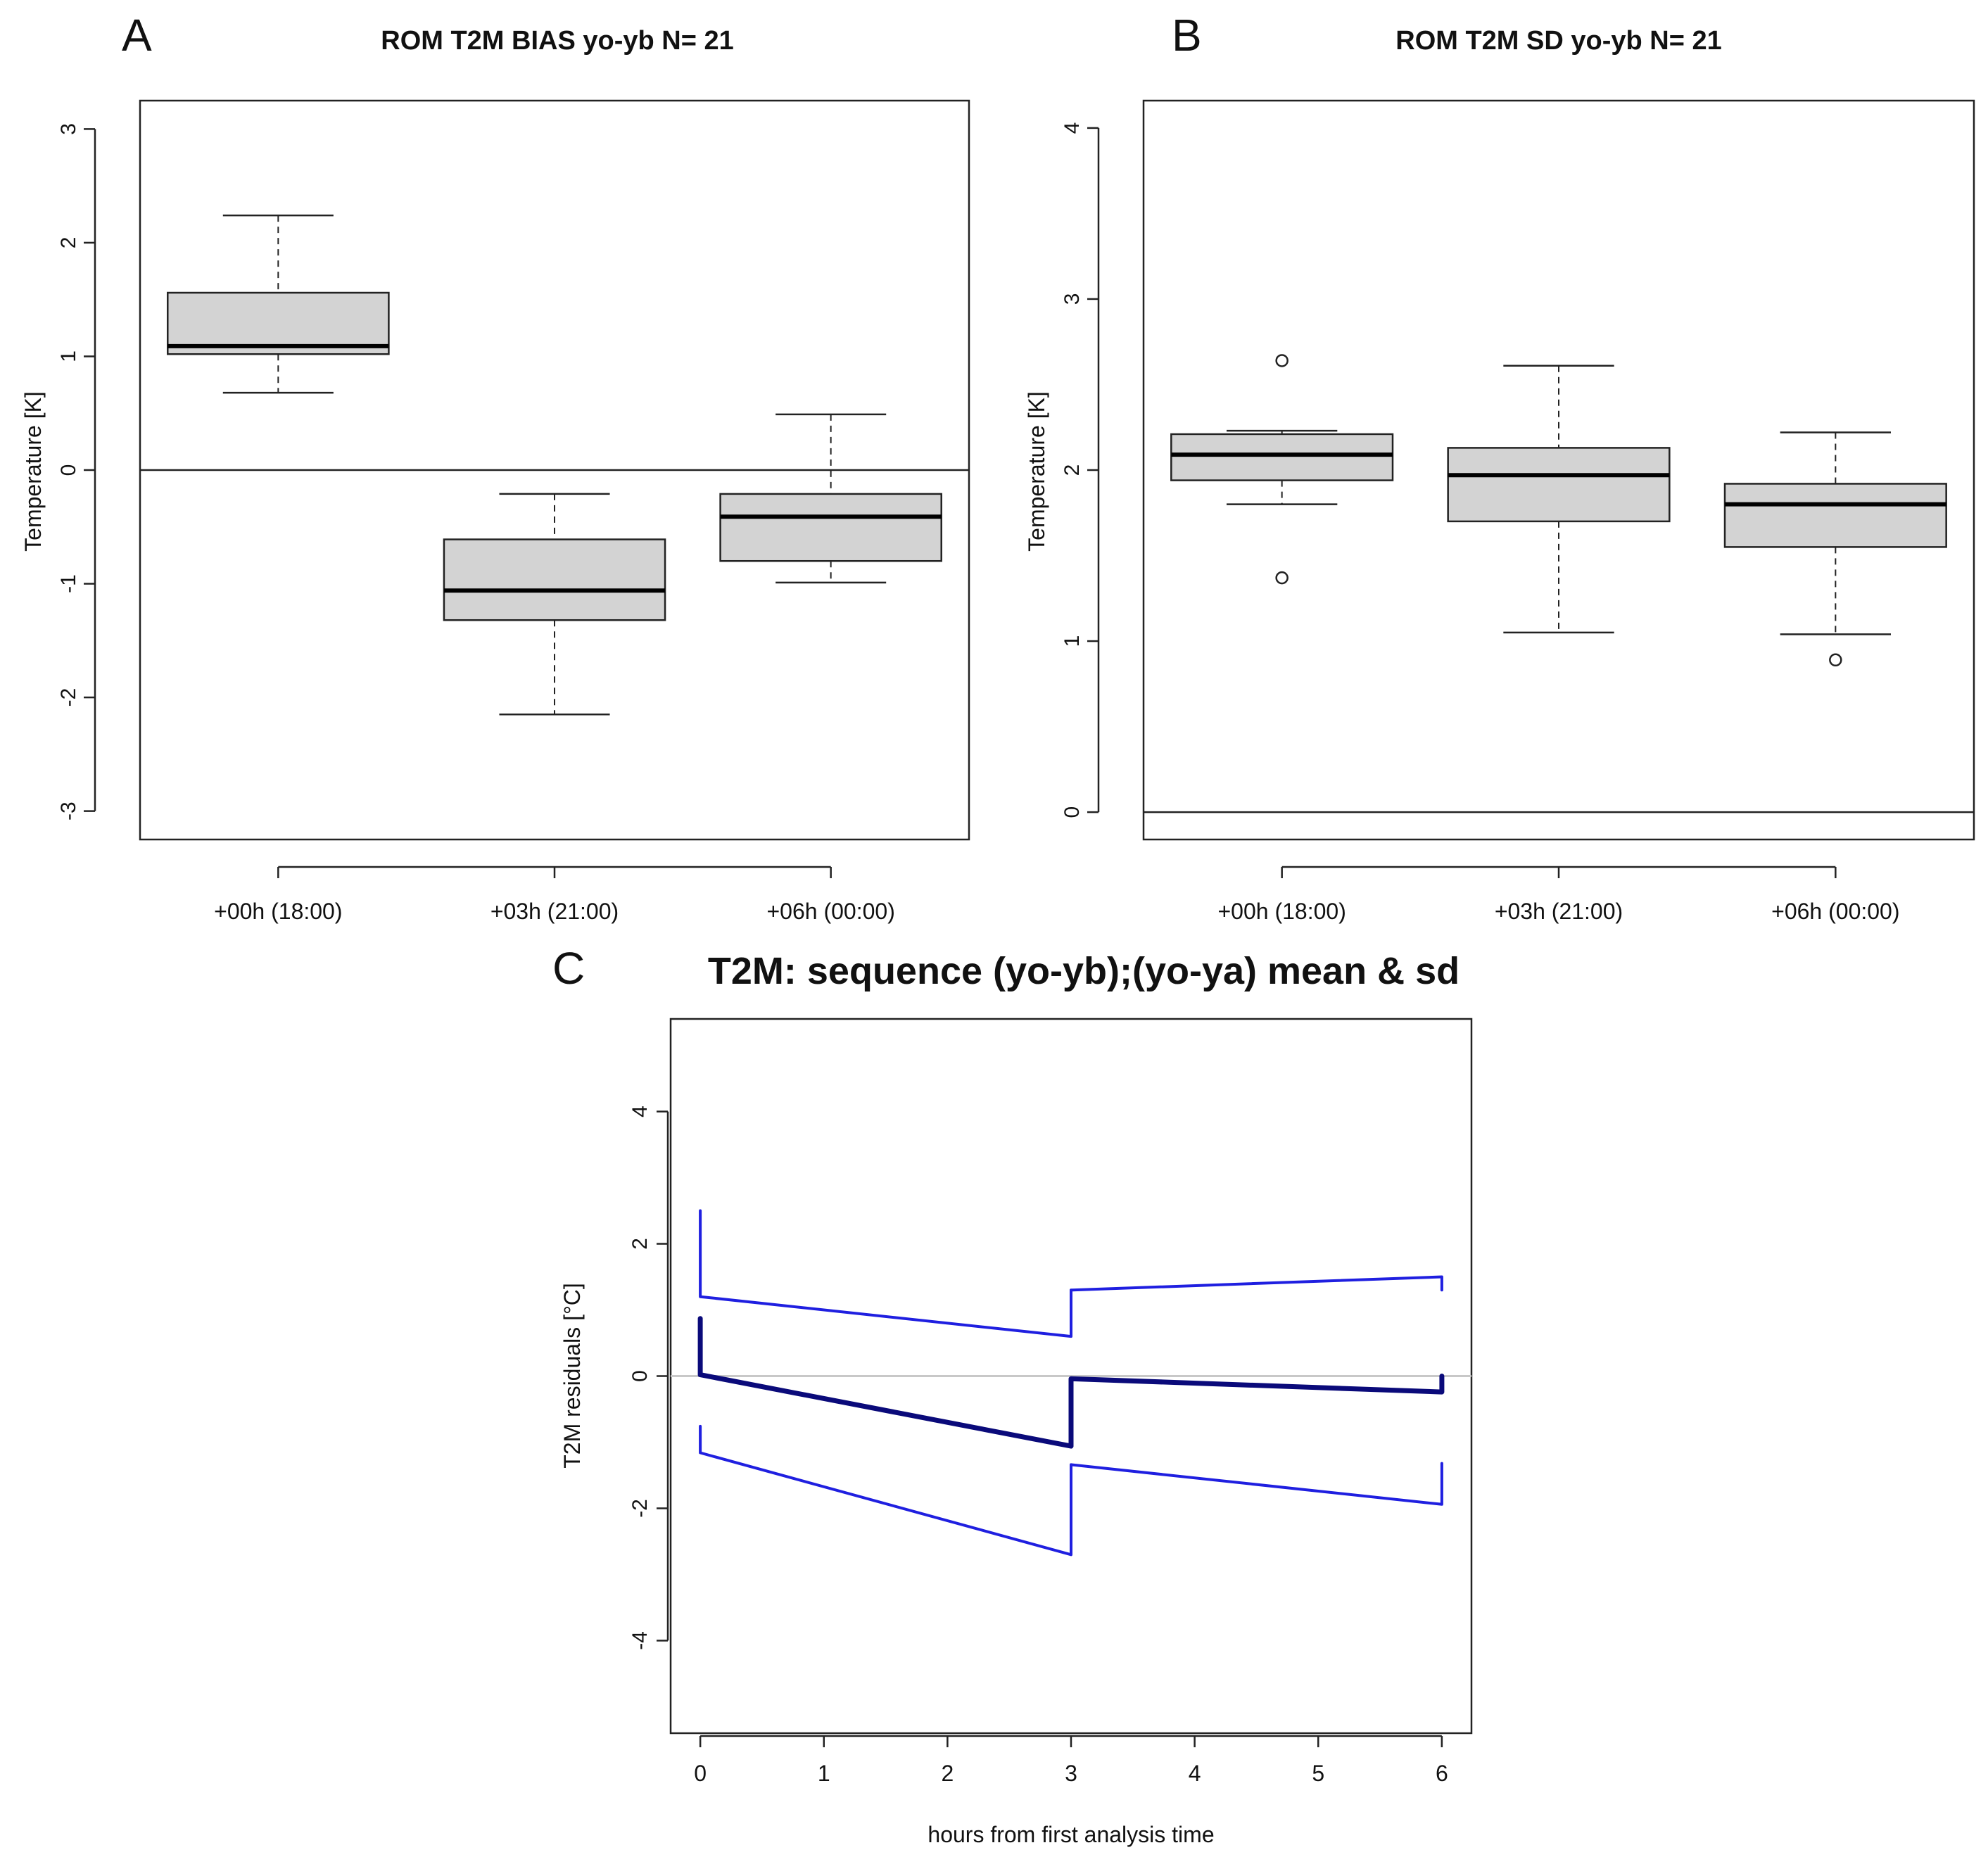 This screenshot has height=1850, width=1988. What do you see at coordinates (640, 1640) in the screenshot?
I see `y-tick-label: -4` at bounding box center [640, 1640].